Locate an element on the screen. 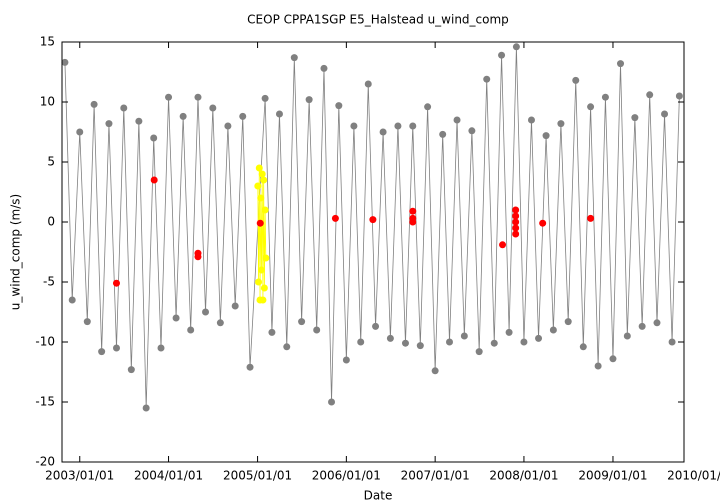 This screenshot has height=504, width=720. x-tick-label: 2004/01/01 is located at coordinates (168, 476).